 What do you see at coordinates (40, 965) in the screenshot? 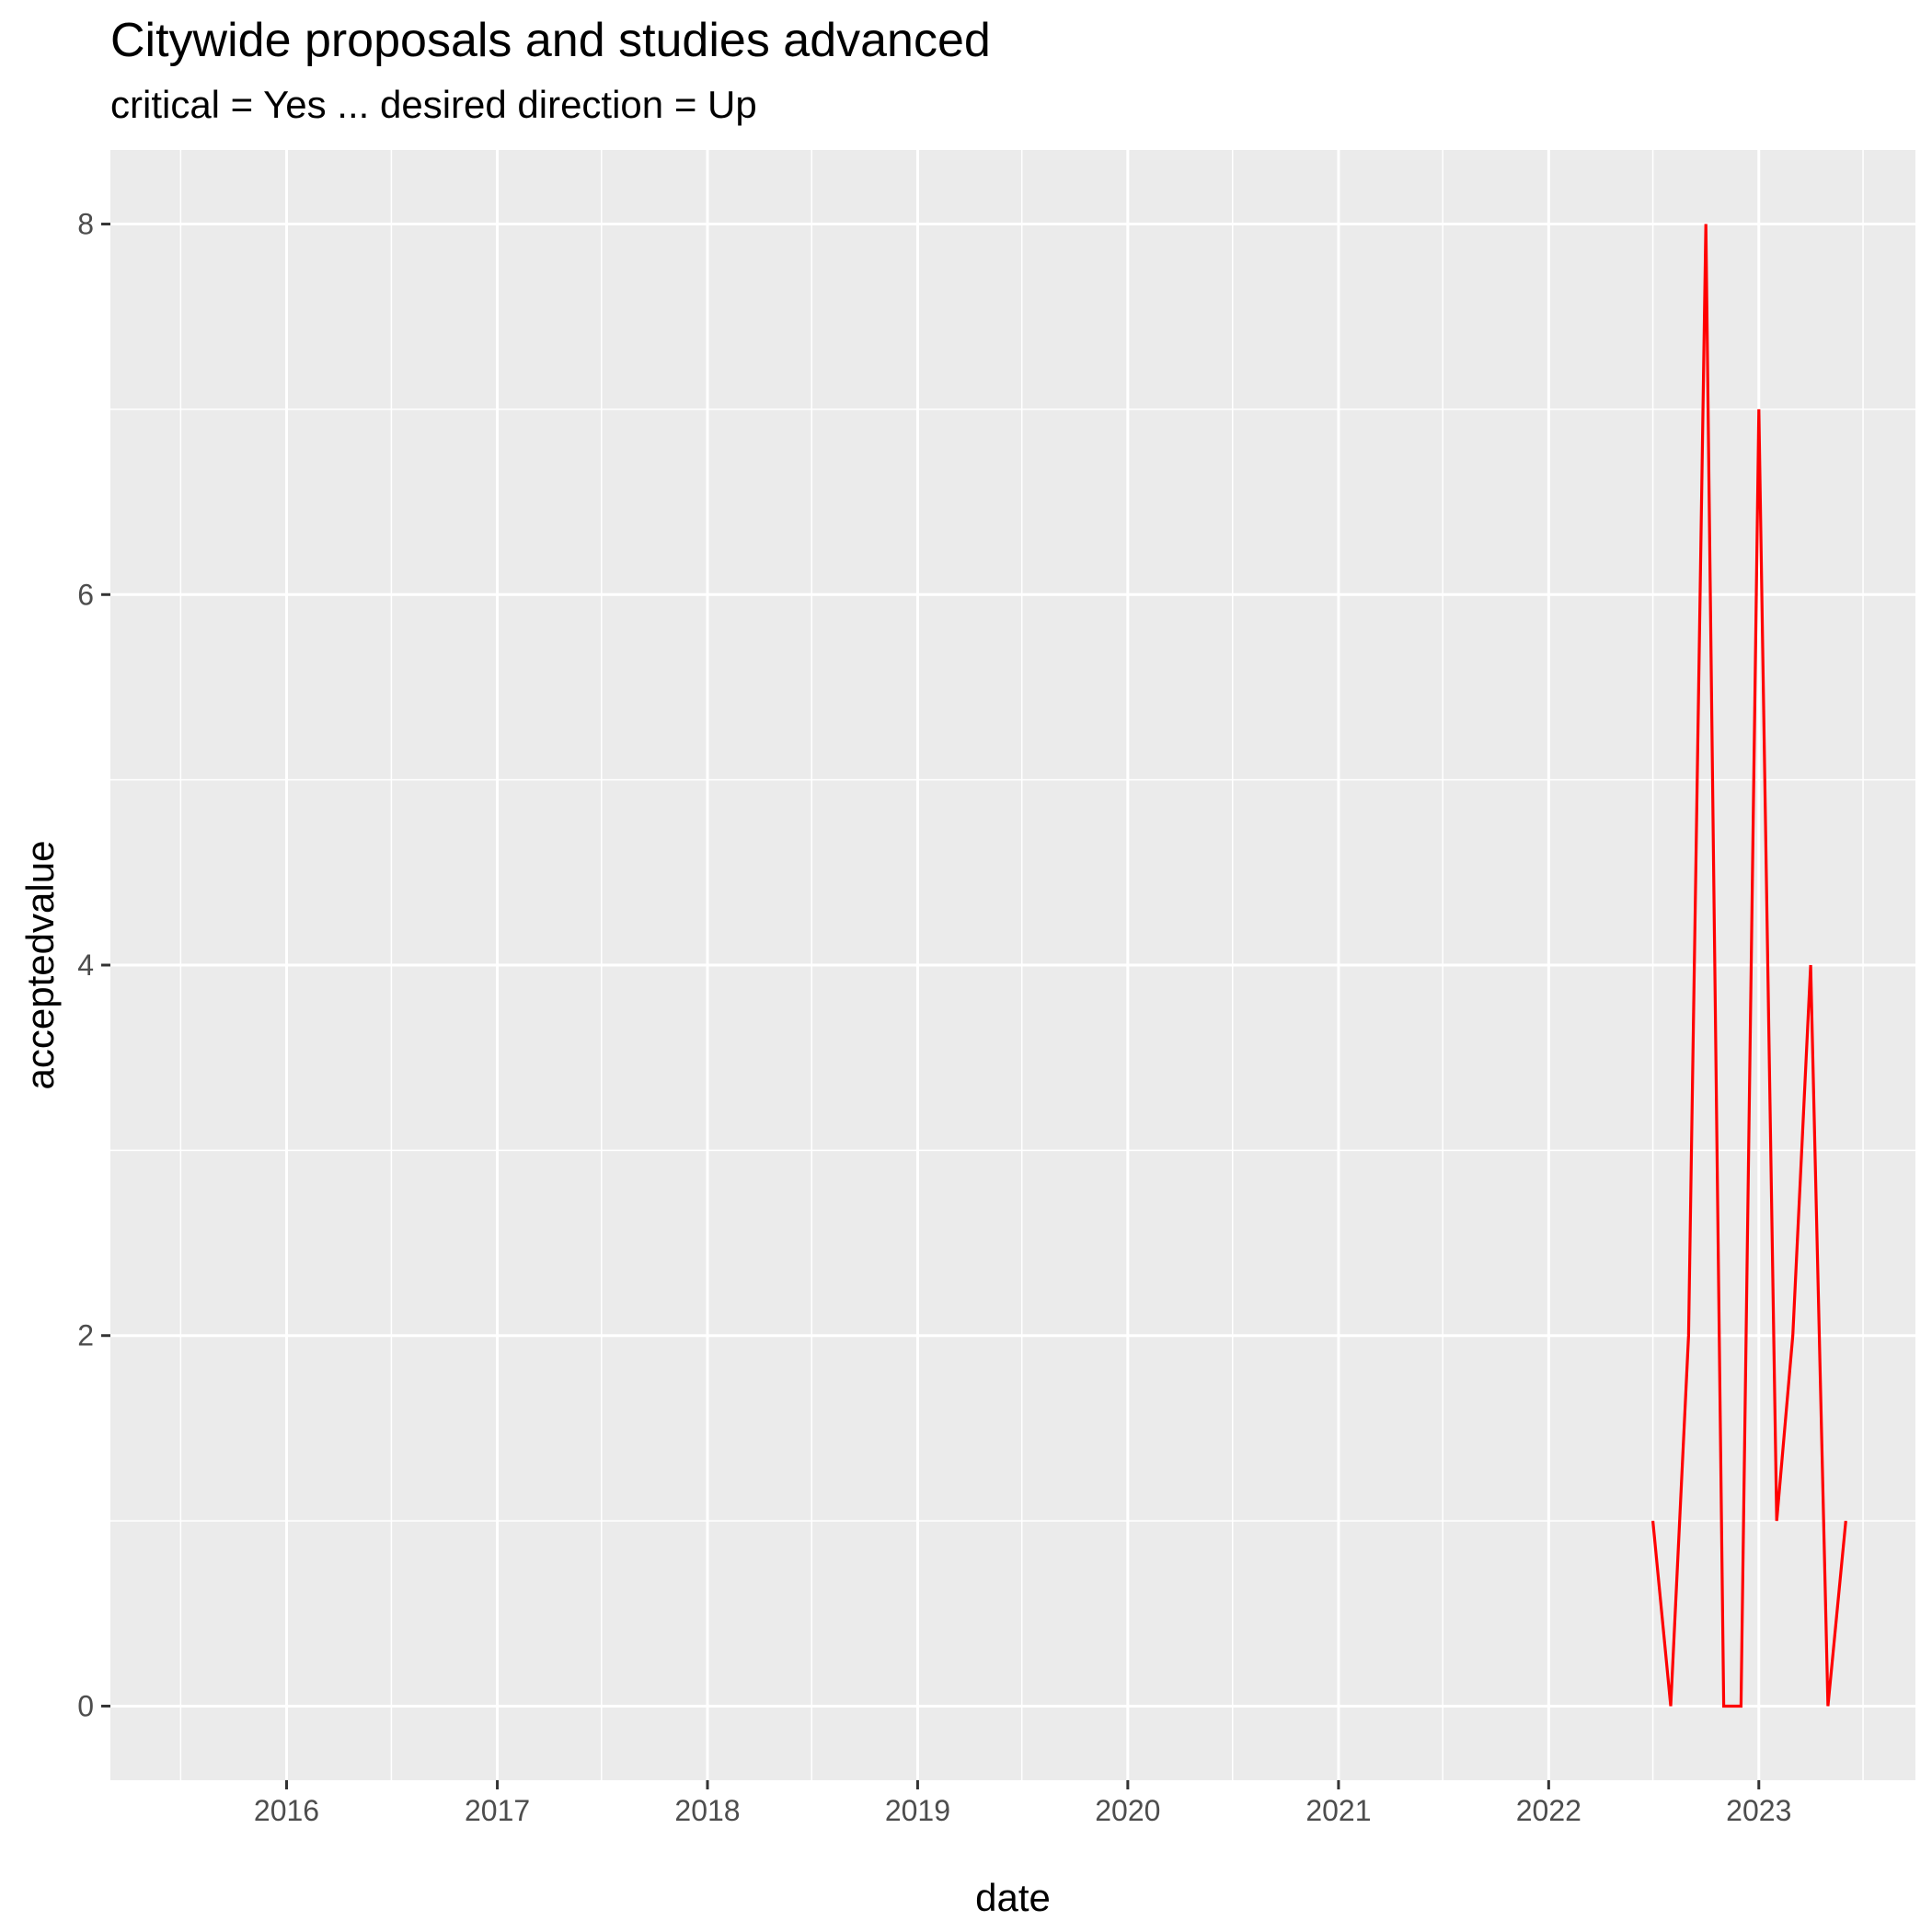
I see `y-axis-title: acceptedvalue` at bounding box center [40, 965].